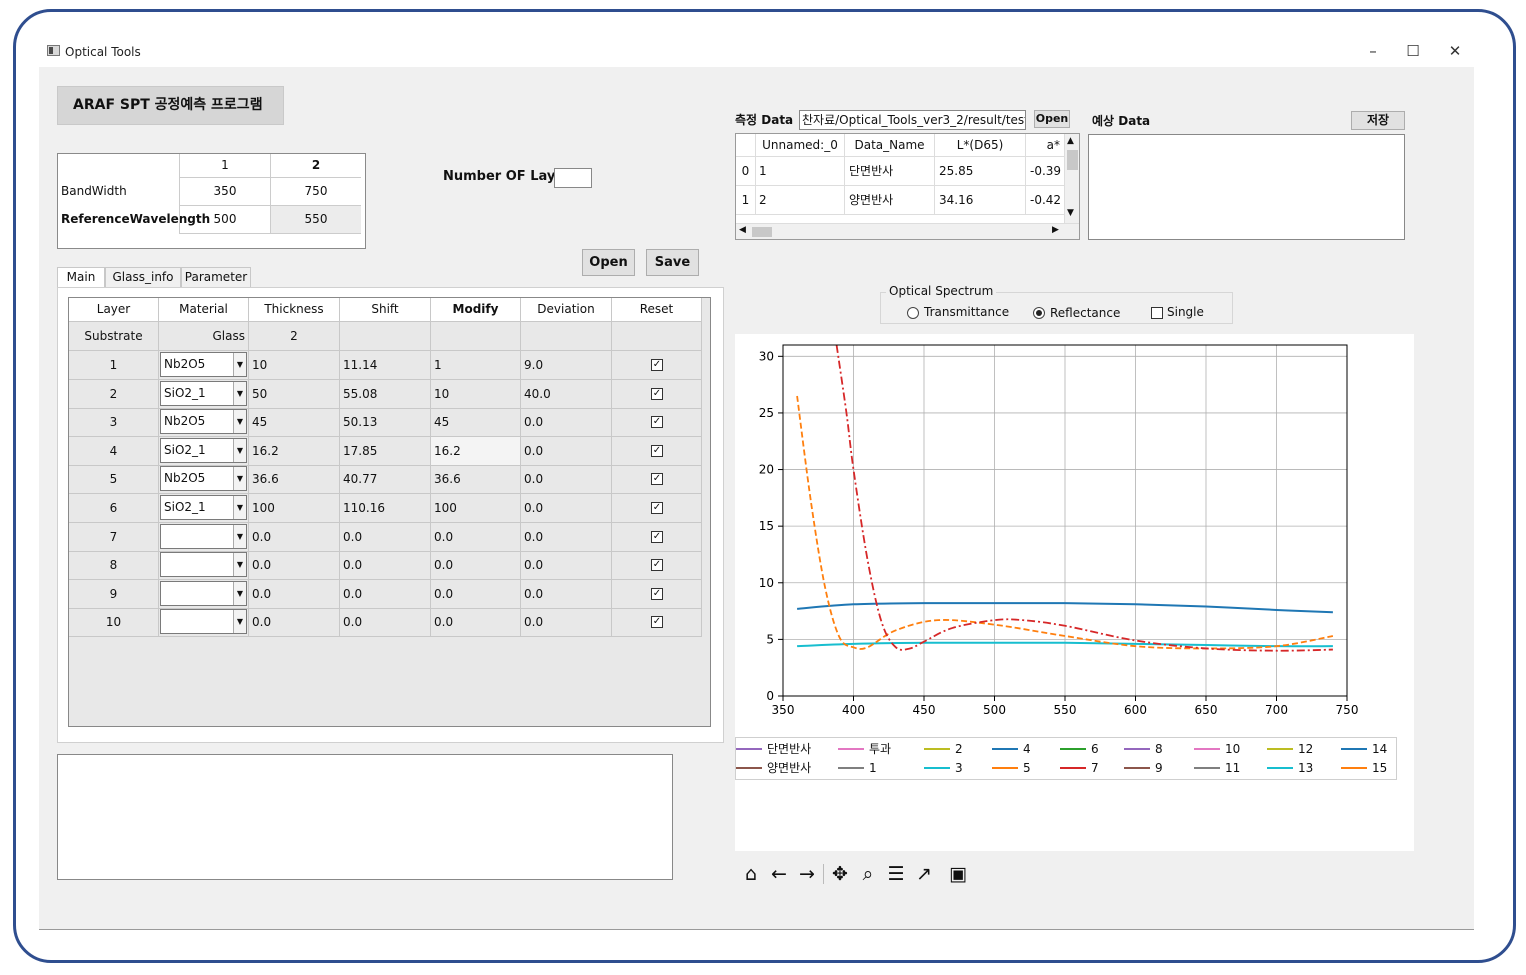  What do you see at coordinates (1045, 171) in the screenshot?
I see `table-cell: -0.39` at bounding box center [1045, 171].